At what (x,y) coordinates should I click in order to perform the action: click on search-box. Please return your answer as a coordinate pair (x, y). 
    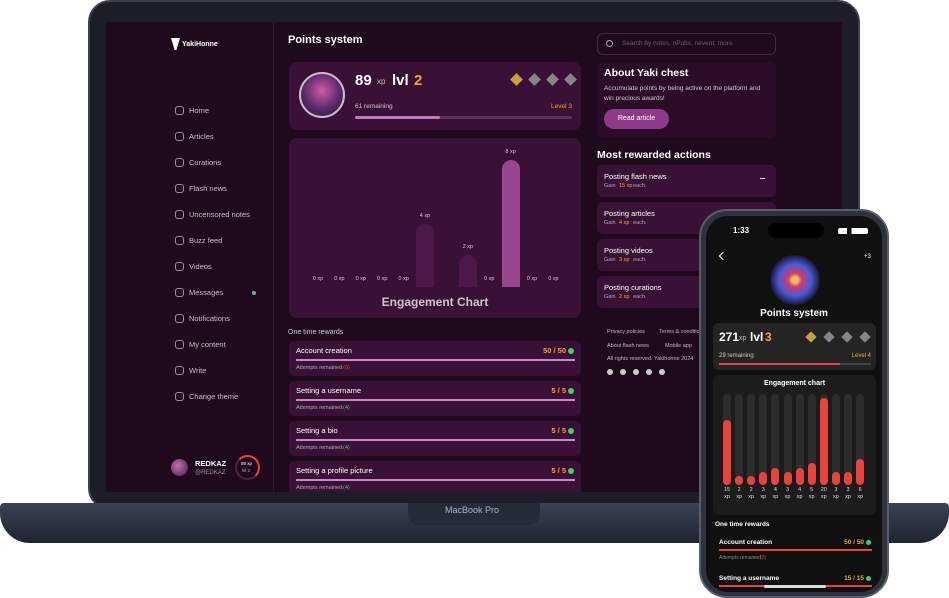
    Looking at the image, I should click on (686, 44).